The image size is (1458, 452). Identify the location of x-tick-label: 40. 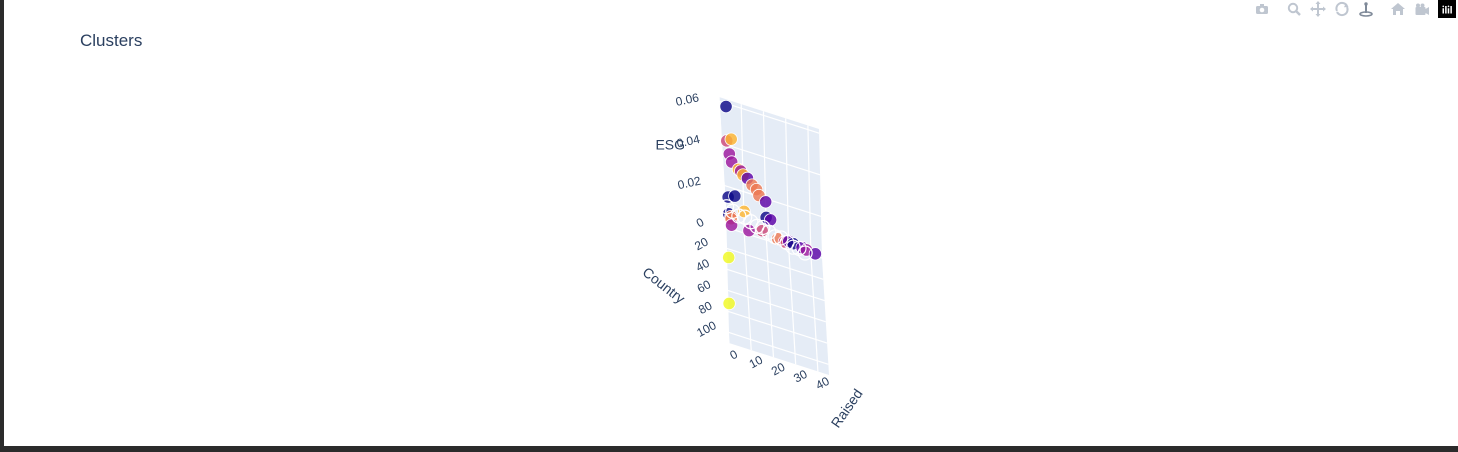
(702, 265).